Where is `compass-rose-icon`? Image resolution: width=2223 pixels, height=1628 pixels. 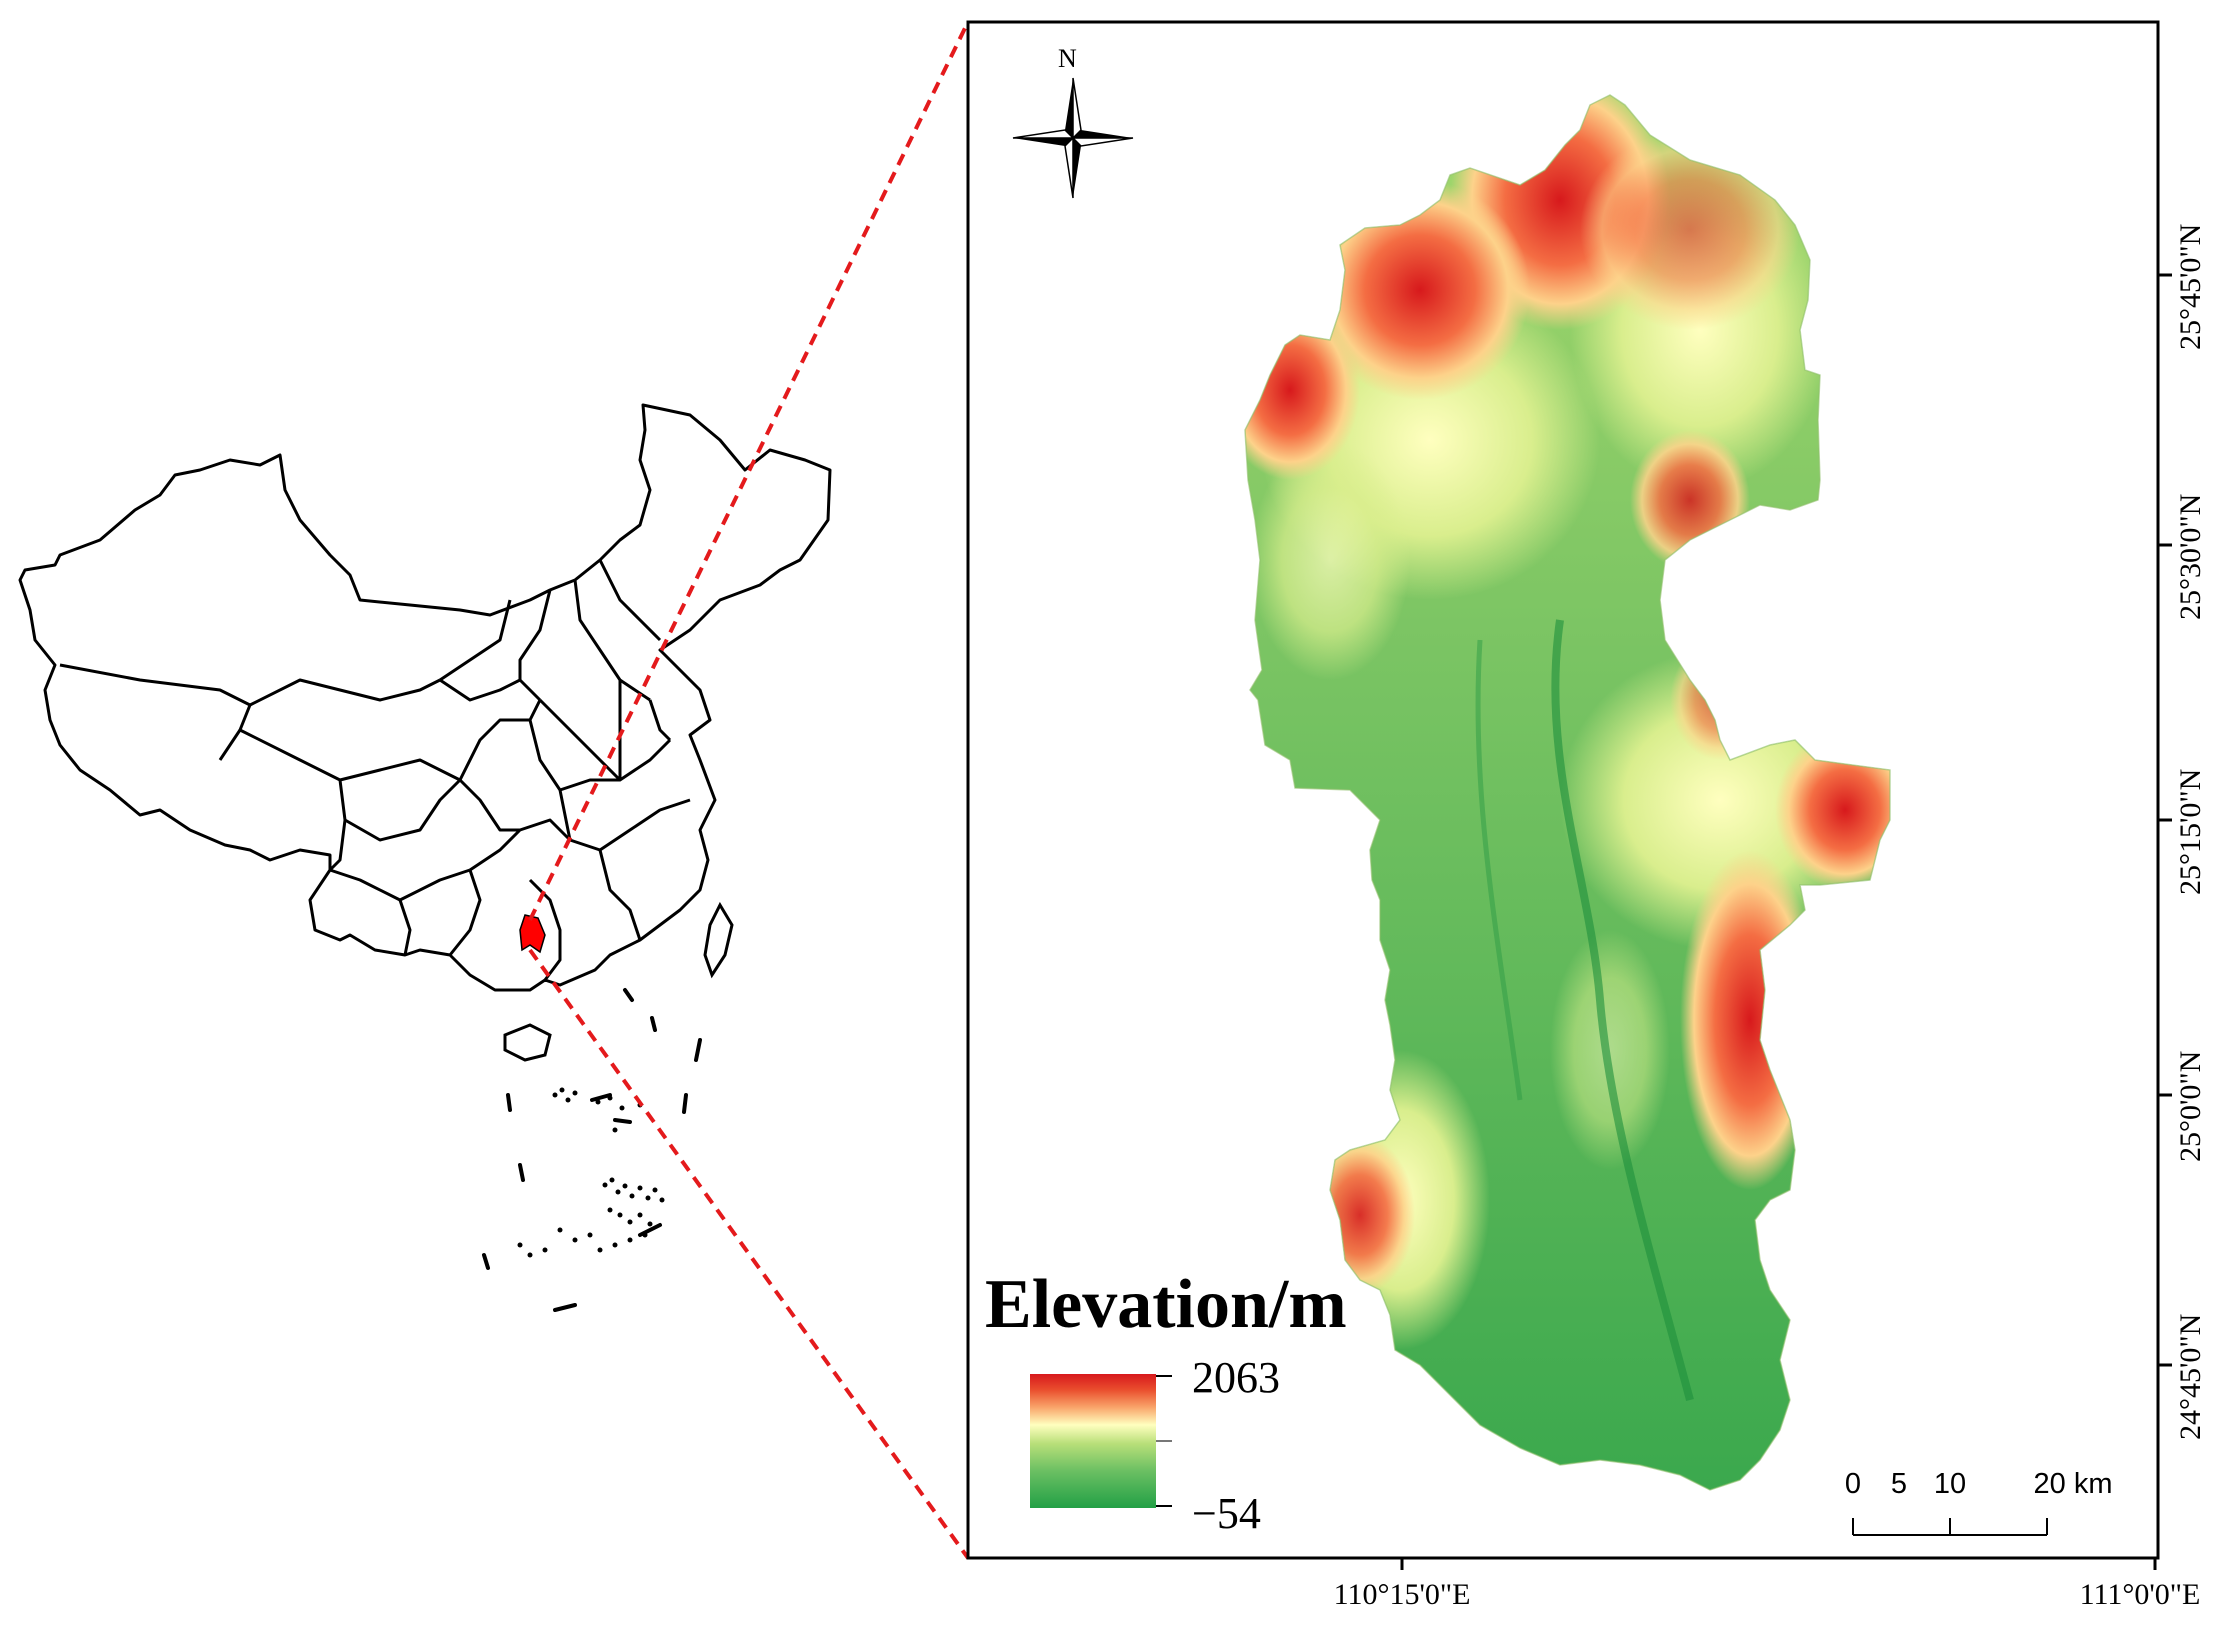
compass-rose-icon is located at coordinates (1073, 138).